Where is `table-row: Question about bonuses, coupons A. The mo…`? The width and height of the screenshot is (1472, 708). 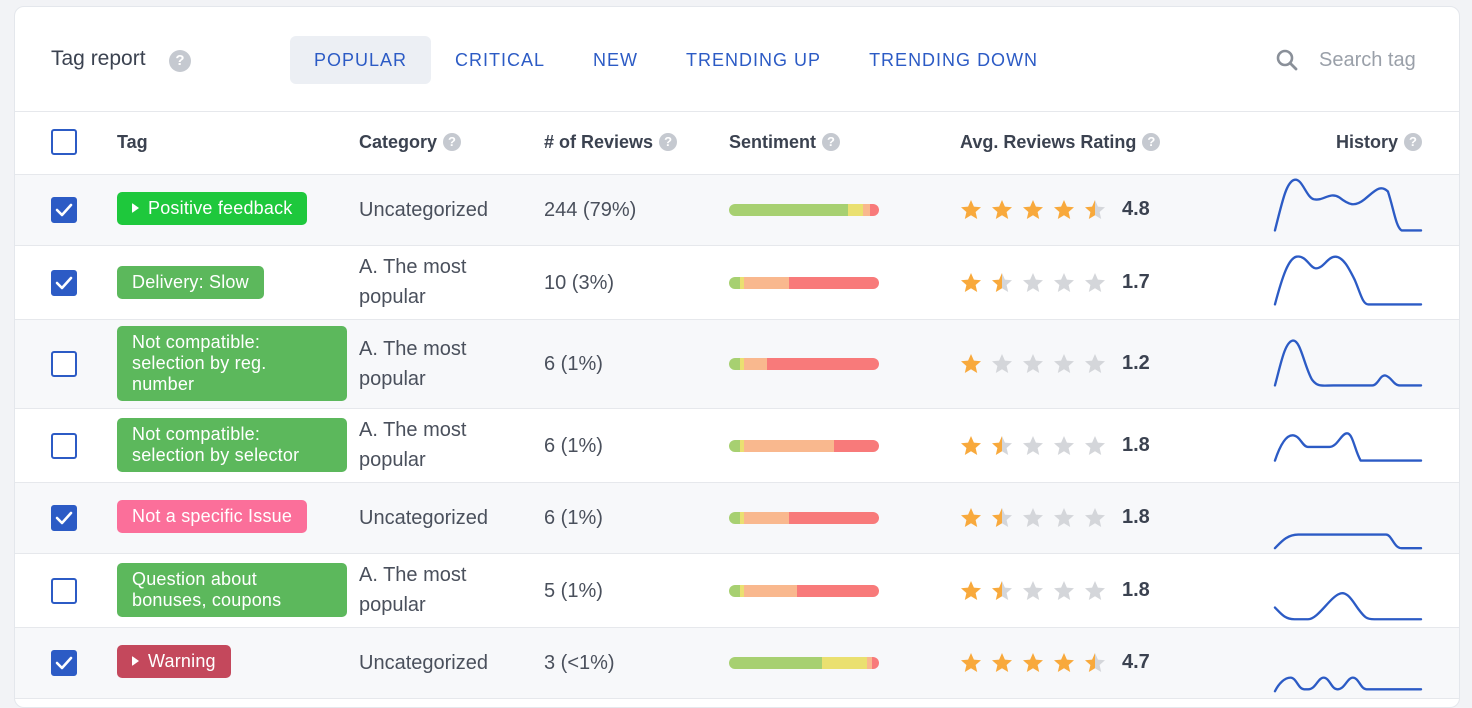
table-row: Question about bonuses, coupons A. The mo… is located at coordinates (737, 591).